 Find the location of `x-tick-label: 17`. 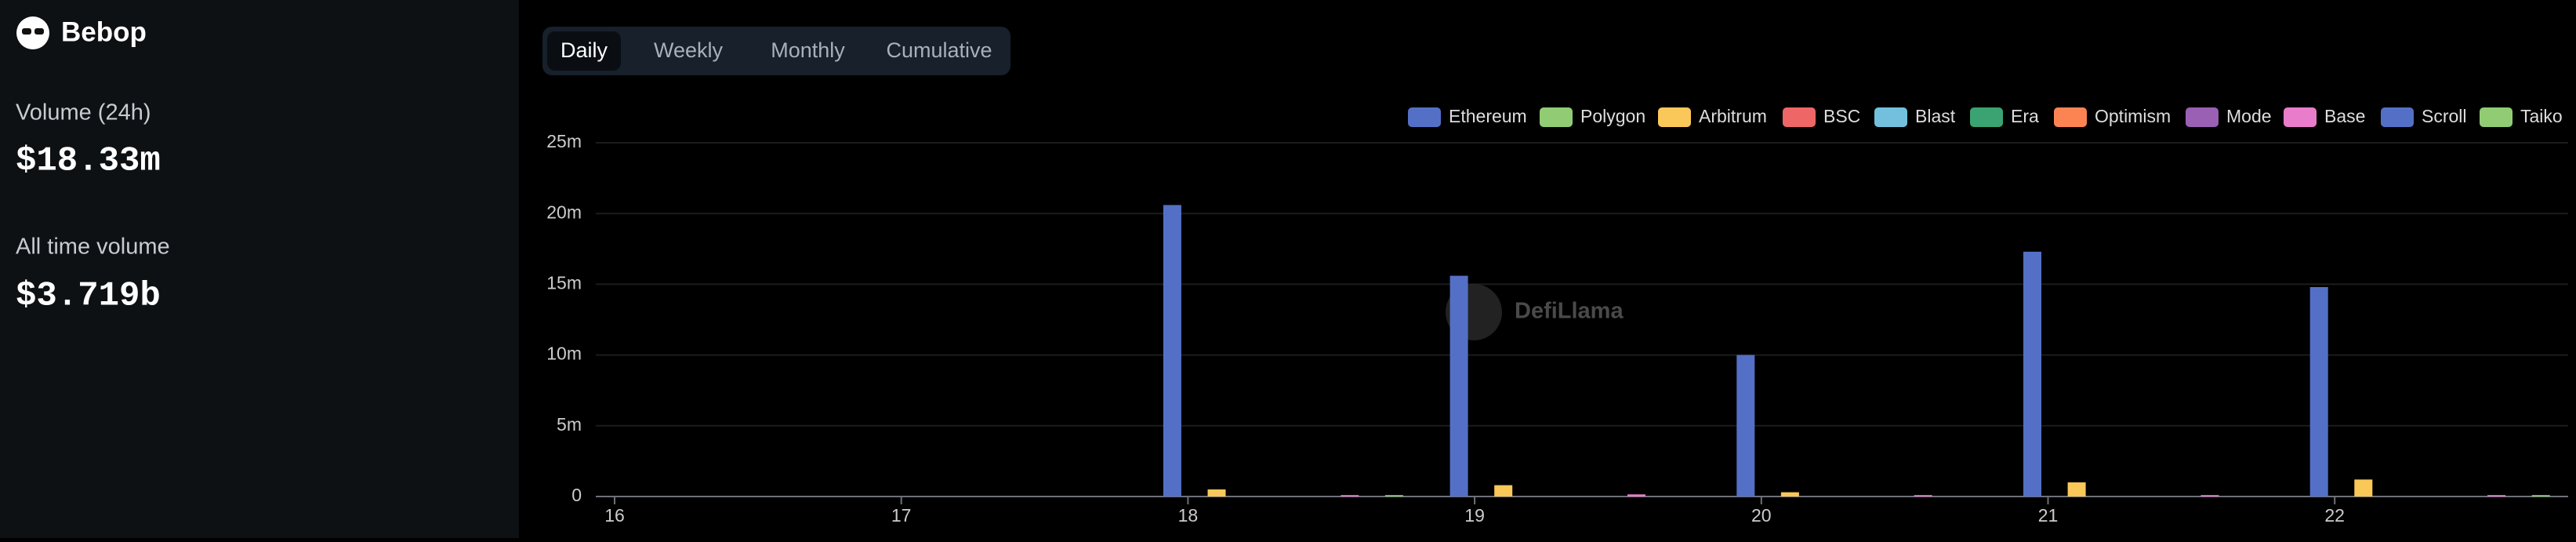

x-tick-label: 17 is located at coordinates (902, 515).